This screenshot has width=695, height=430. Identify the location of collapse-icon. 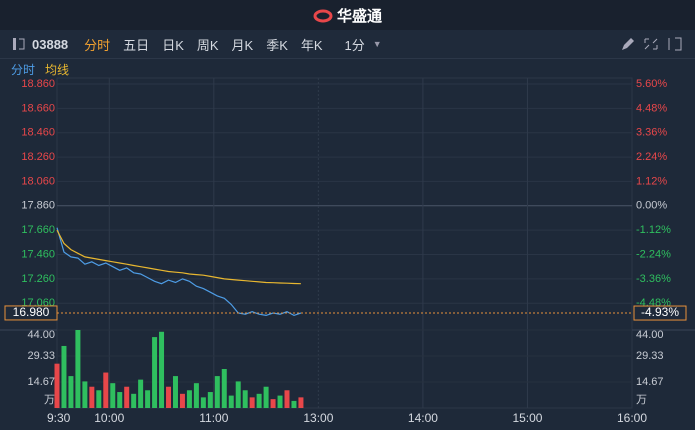
(19, 44).